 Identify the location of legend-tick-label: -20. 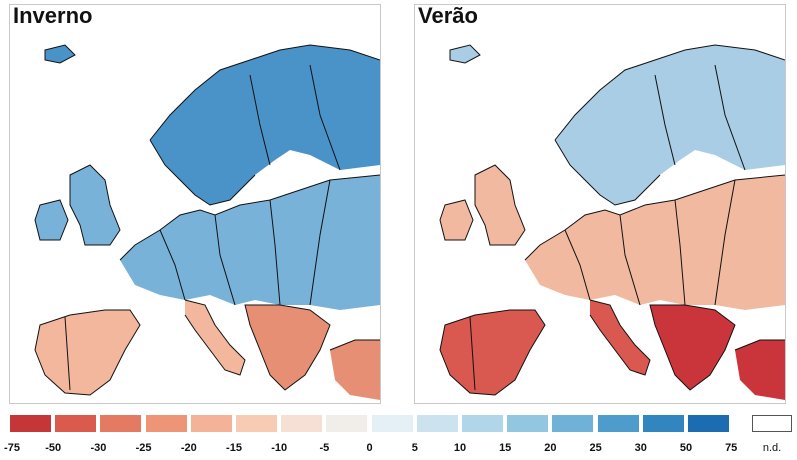
(188, 448).